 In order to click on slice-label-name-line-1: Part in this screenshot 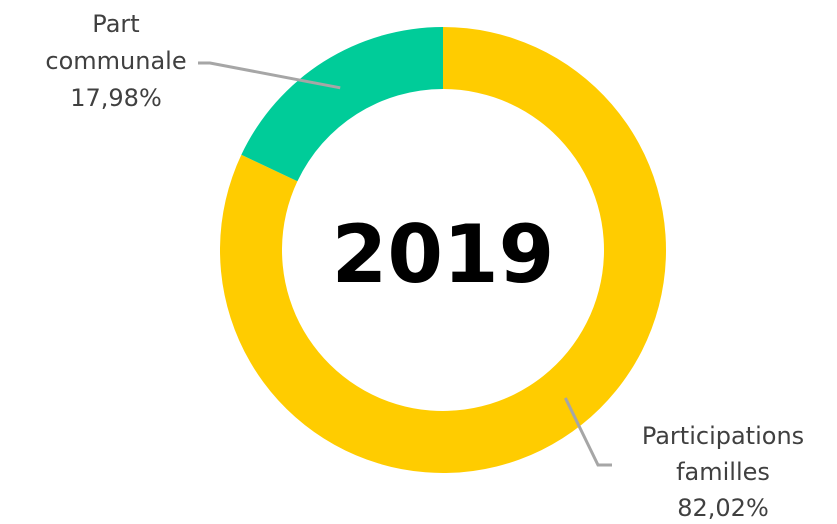, I will do `click(115, 24)`.